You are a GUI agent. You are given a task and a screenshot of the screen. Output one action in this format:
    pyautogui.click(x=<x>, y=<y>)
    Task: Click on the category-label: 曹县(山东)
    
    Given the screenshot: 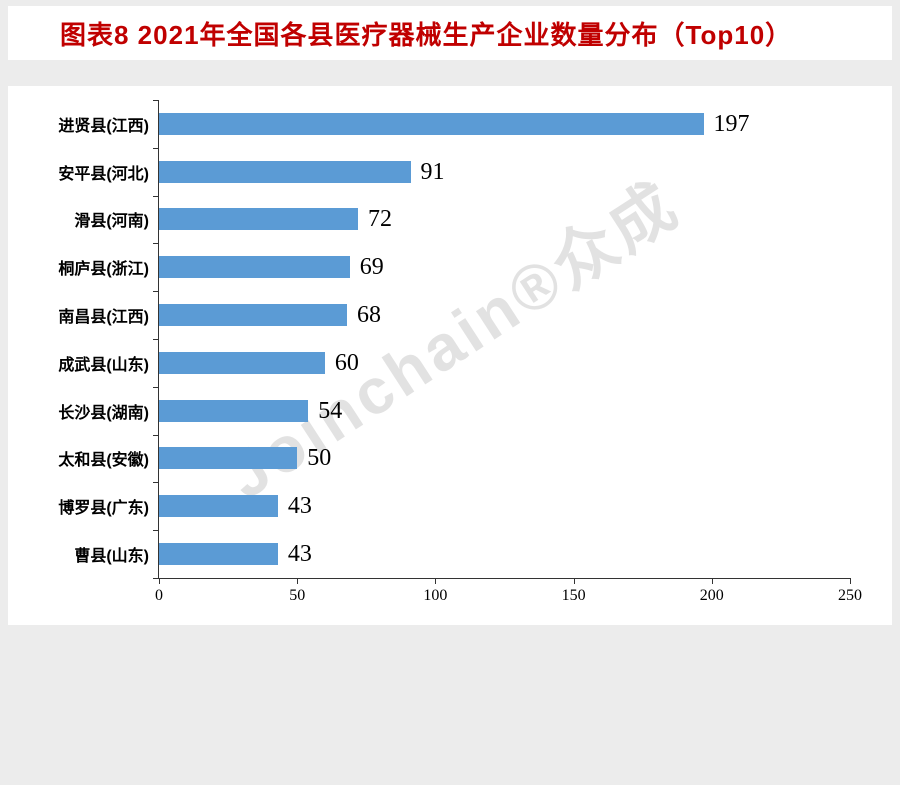 What is the action you would take?
    pyautogui.click(x=111, y=557)
    